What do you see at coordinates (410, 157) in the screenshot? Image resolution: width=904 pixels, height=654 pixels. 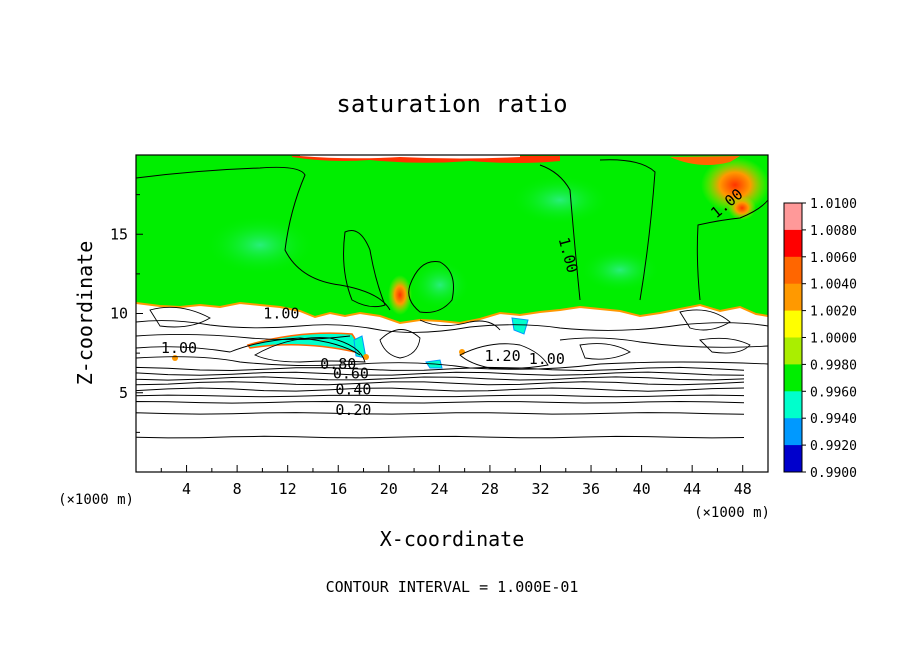 I see `hotspot-top-edge-white` at bounding box center [410, 157].